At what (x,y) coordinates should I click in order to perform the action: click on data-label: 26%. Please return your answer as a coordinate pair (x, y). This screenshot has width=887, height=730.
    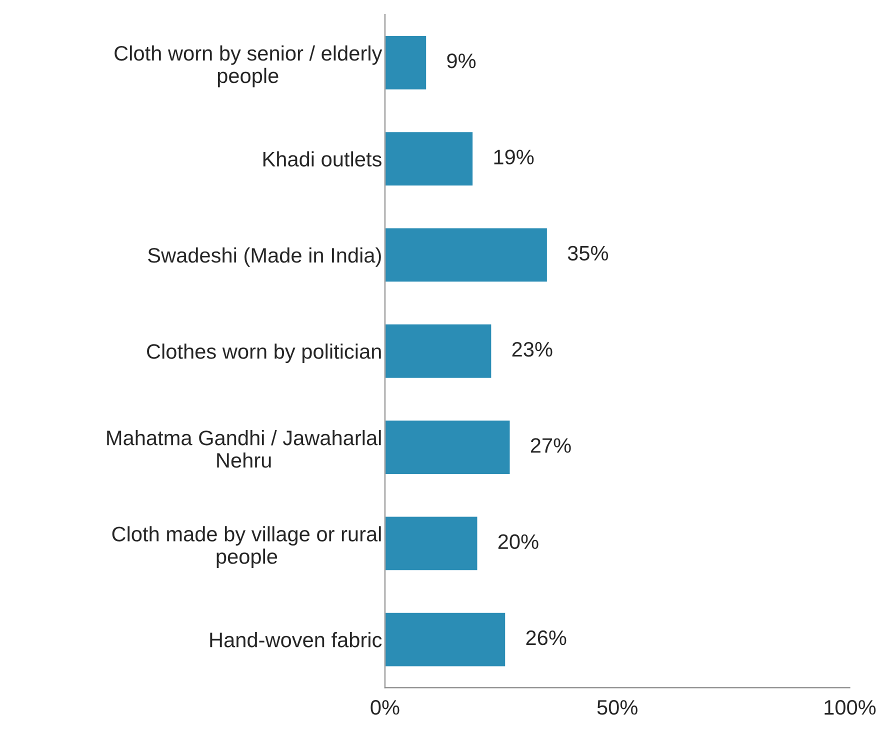
    Looking at the image, I should click on (546, 638).